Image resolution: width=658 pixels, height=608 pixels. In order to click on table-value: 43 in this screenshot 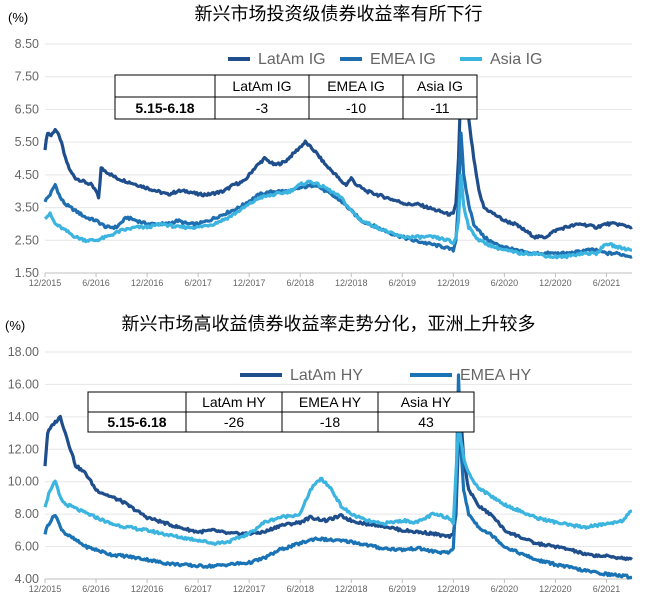, I will do `click(426, 422)`.